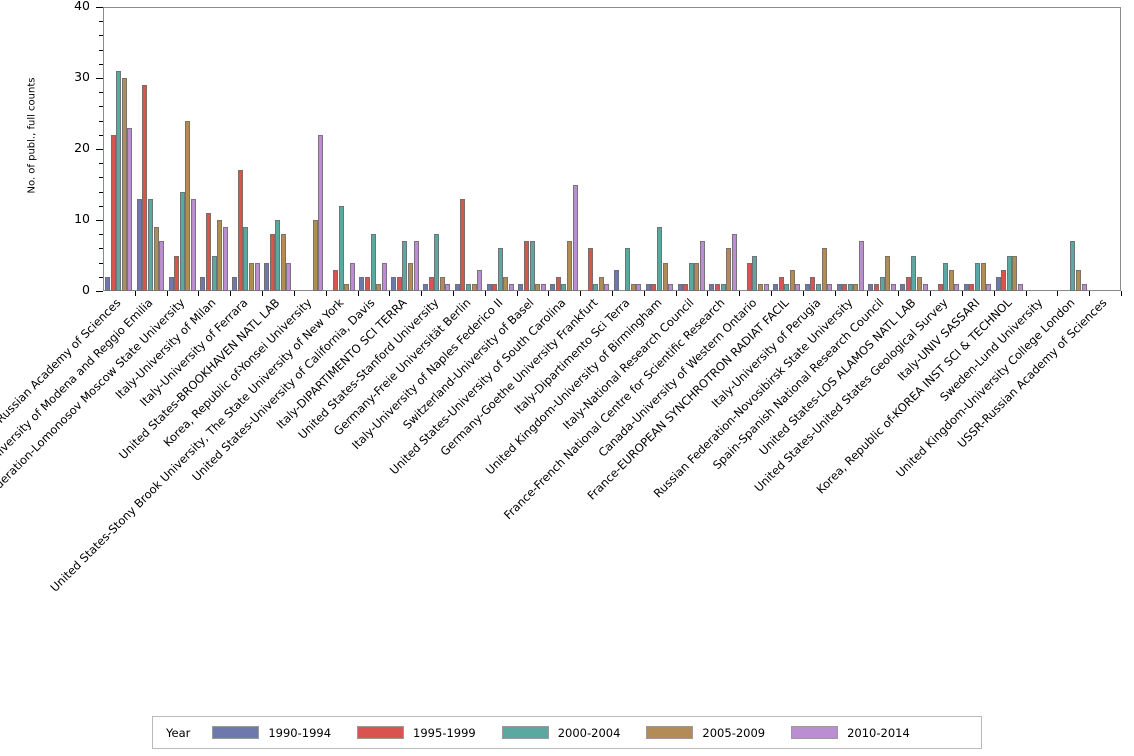 Image resolution: width=1134 pixels, height=756 pixels. I want to click on legend-entry: 1995-1999, so click(416, 733).